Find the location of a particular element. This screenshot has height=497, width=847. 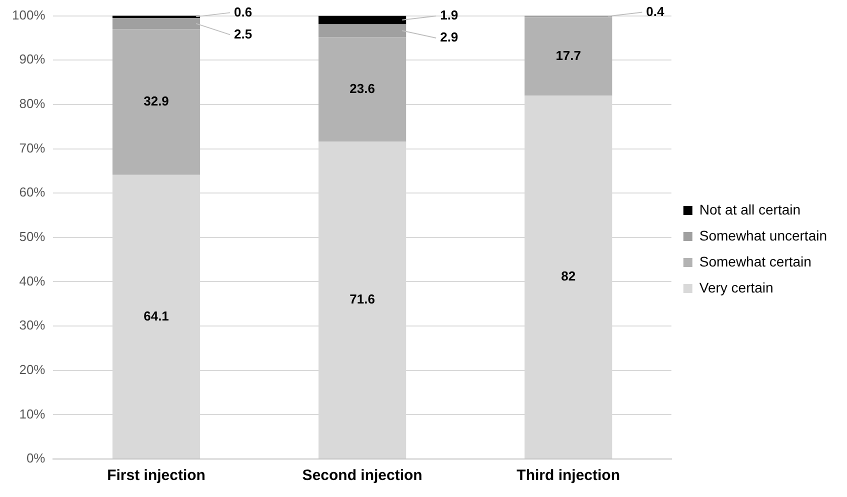

y-tick-label: 100% is located at coordinates (29, 14).